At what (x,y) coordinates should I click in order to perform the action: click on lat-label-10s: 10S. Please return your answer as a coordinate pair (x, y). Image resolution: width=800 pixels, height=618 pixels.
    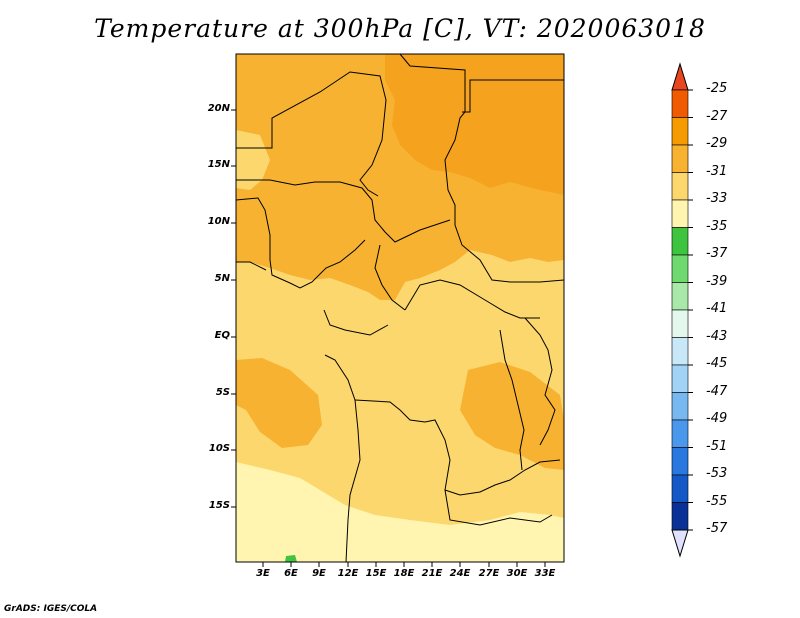
    Looking at the image, I should click on (219, 448).